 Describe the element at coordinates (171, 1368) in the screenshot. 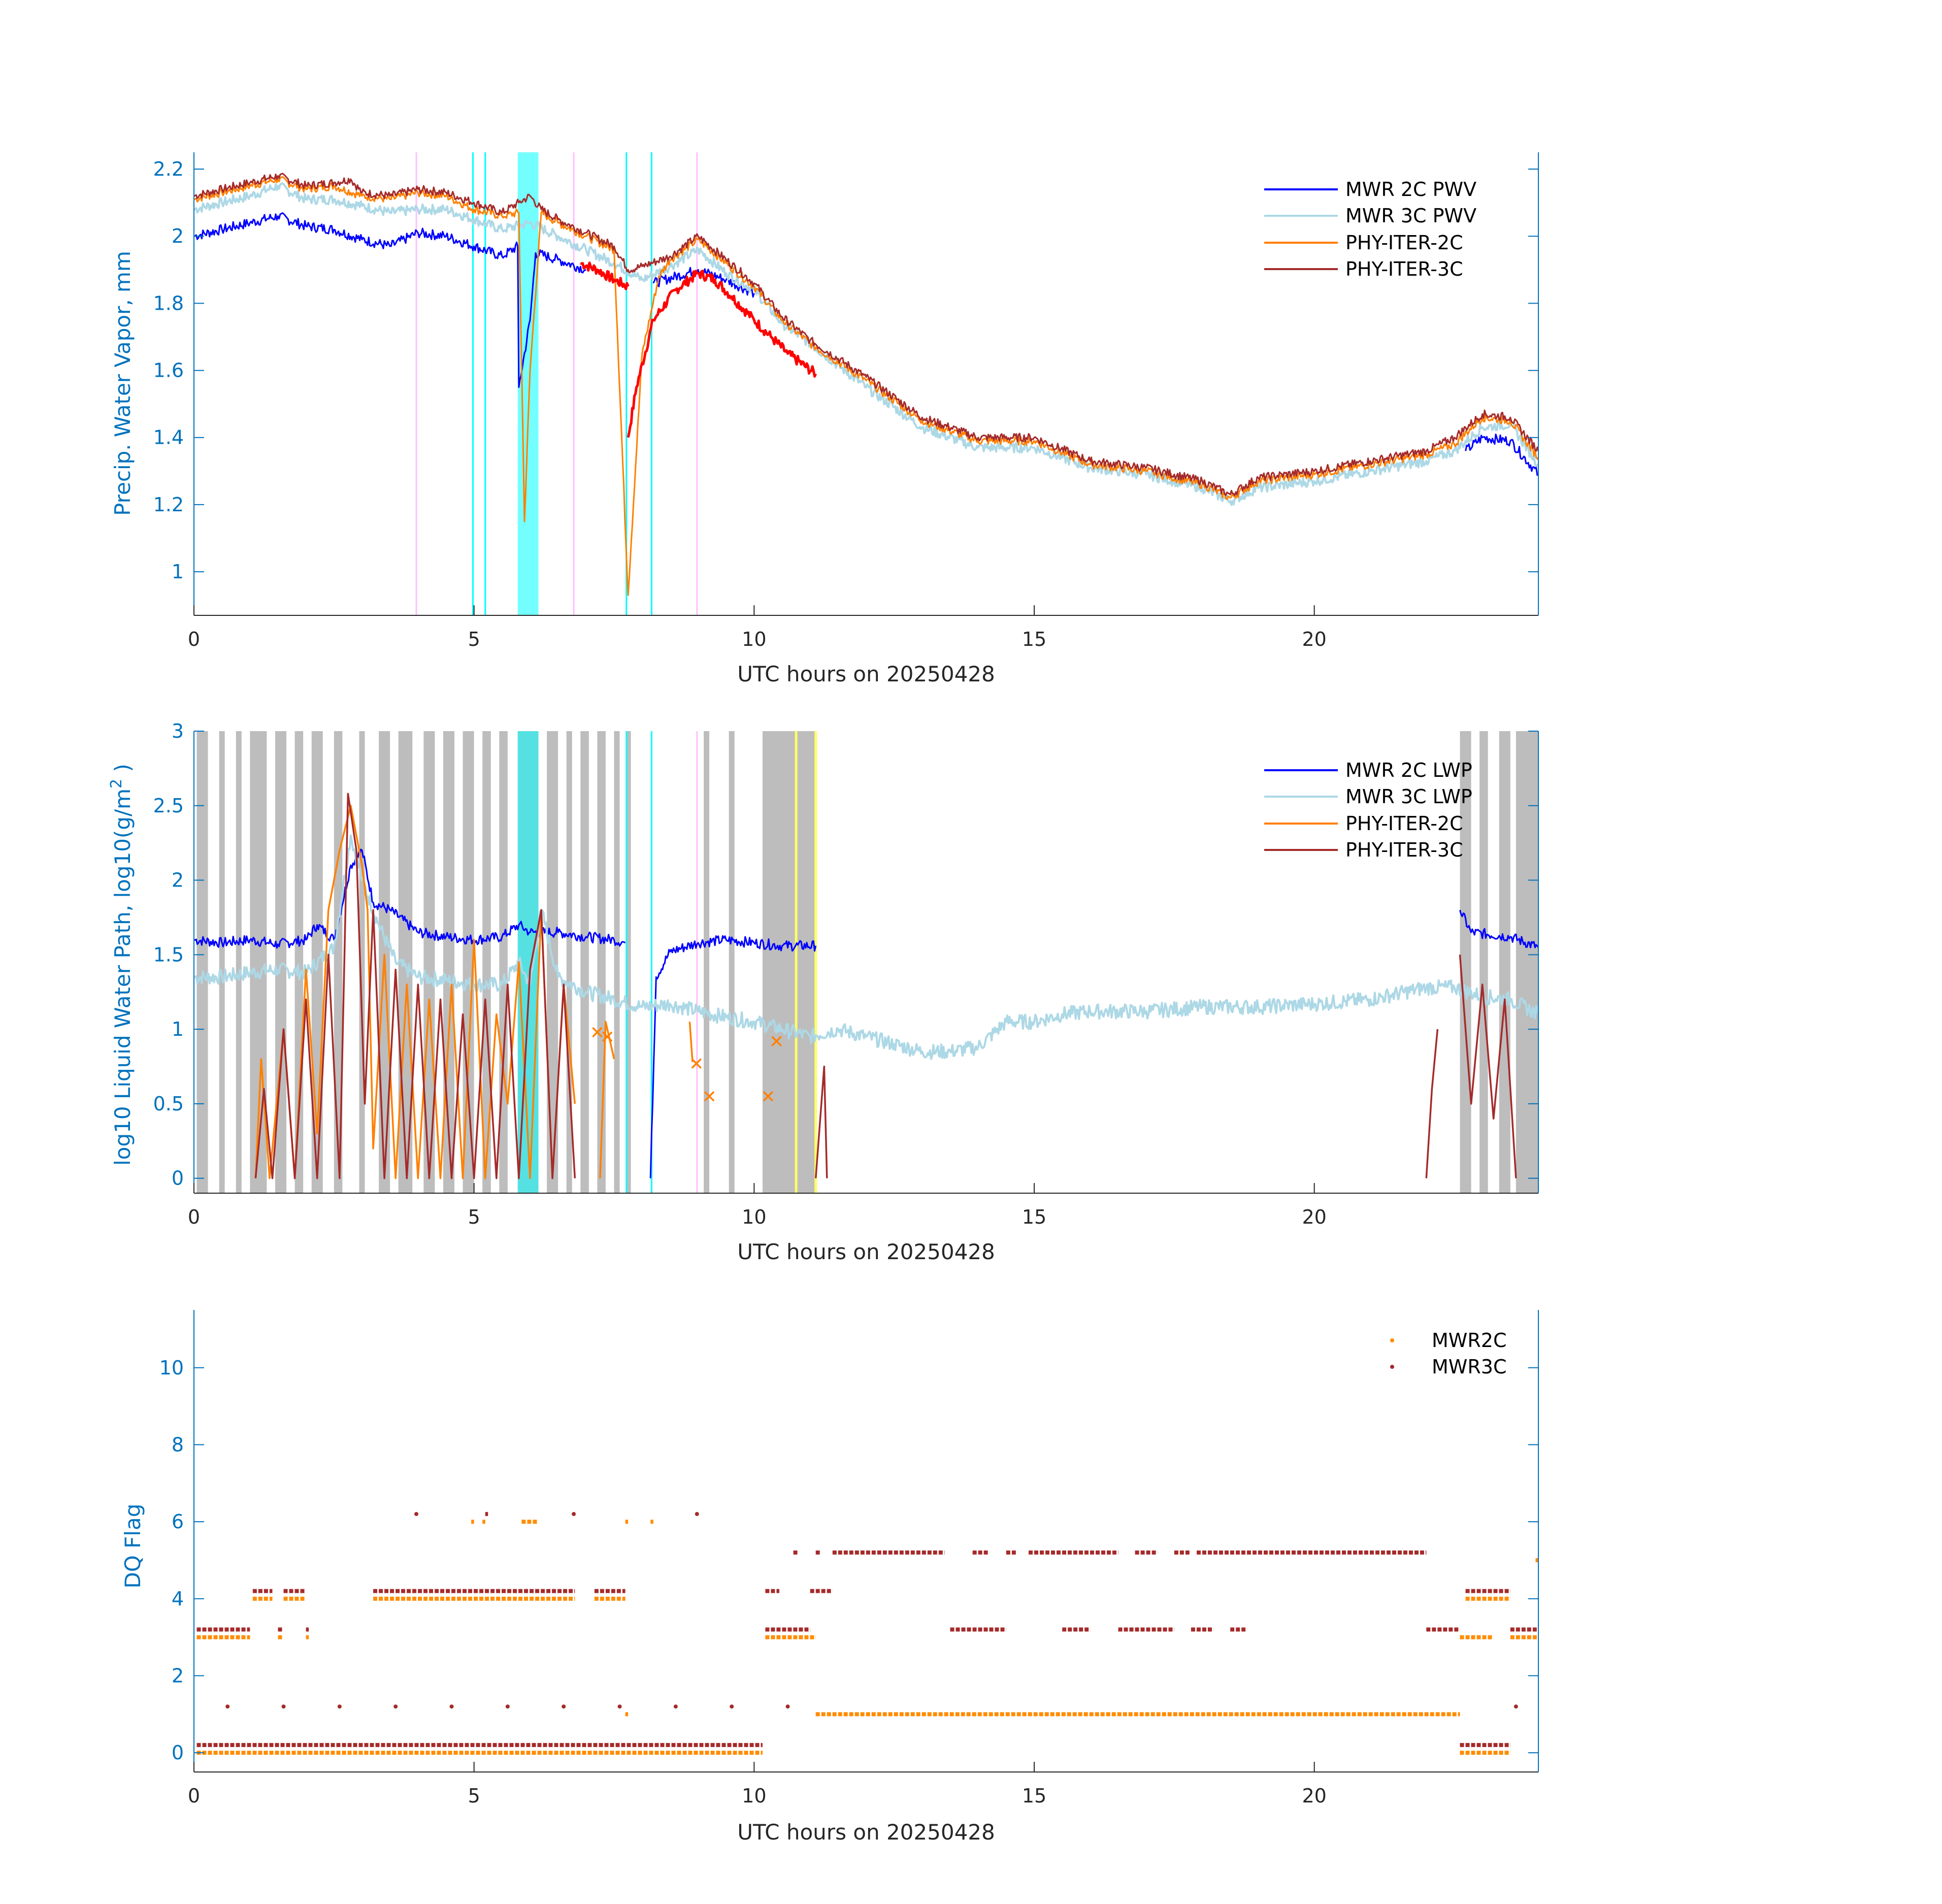

I see `y-tick-label: 10` at that location.